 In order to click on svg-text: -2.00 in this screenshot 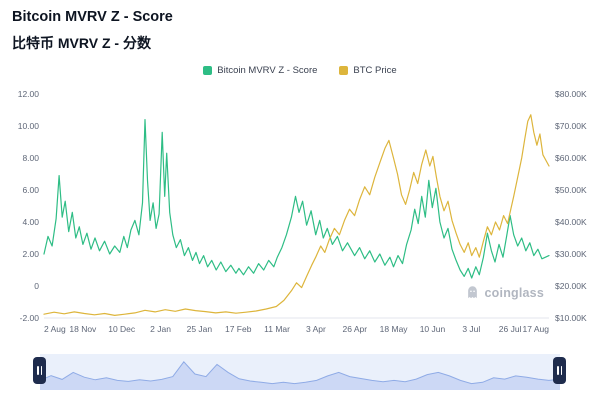, I will do `click(30, 318)`.